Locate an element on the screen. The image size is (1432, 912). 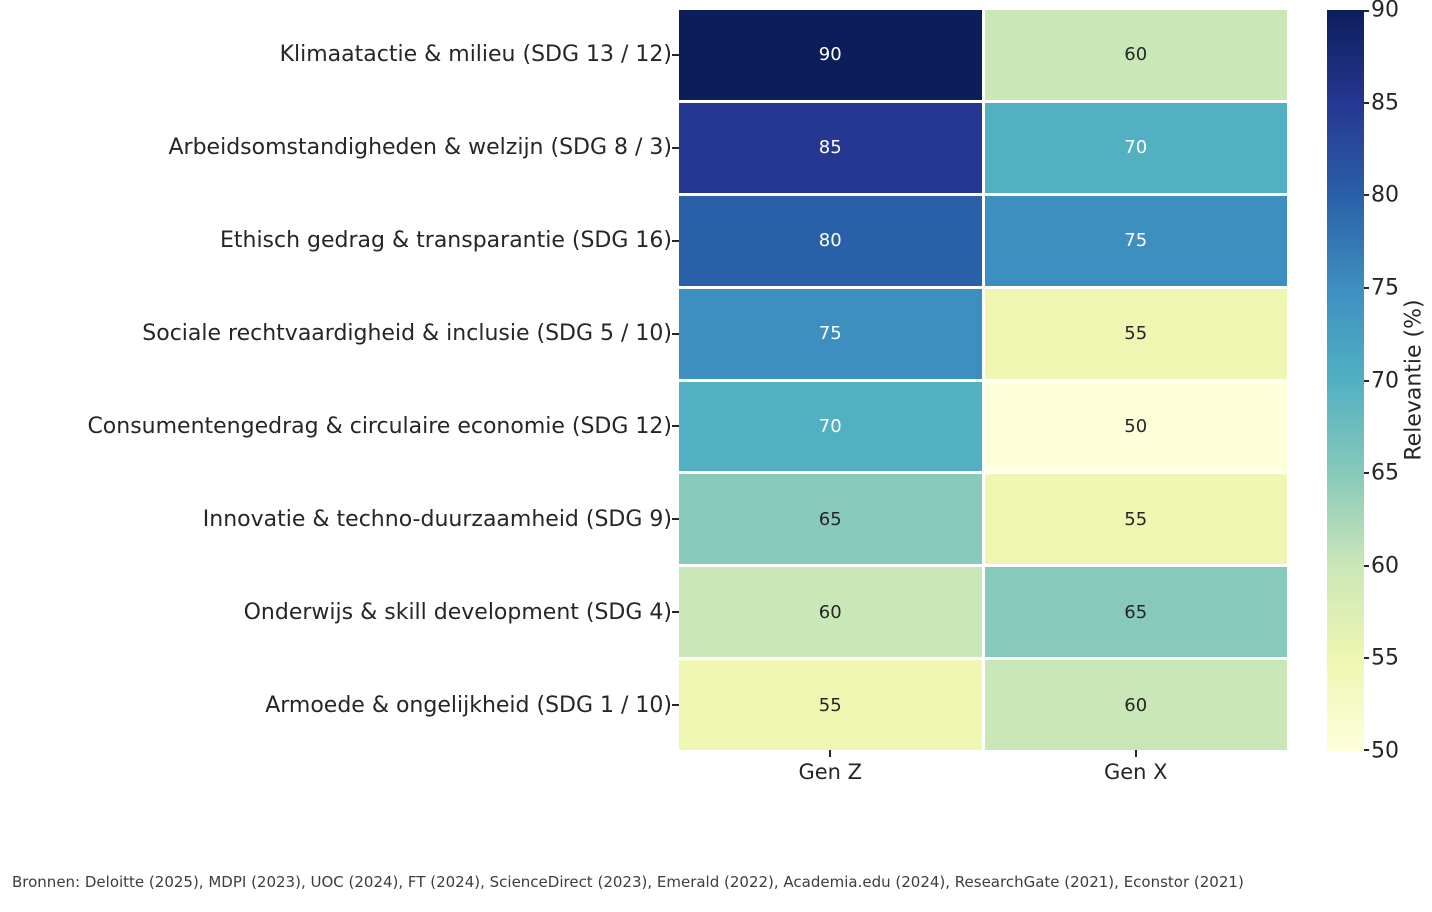
colorbar-tick-label: 75 is located at coordinates (1385, 288).